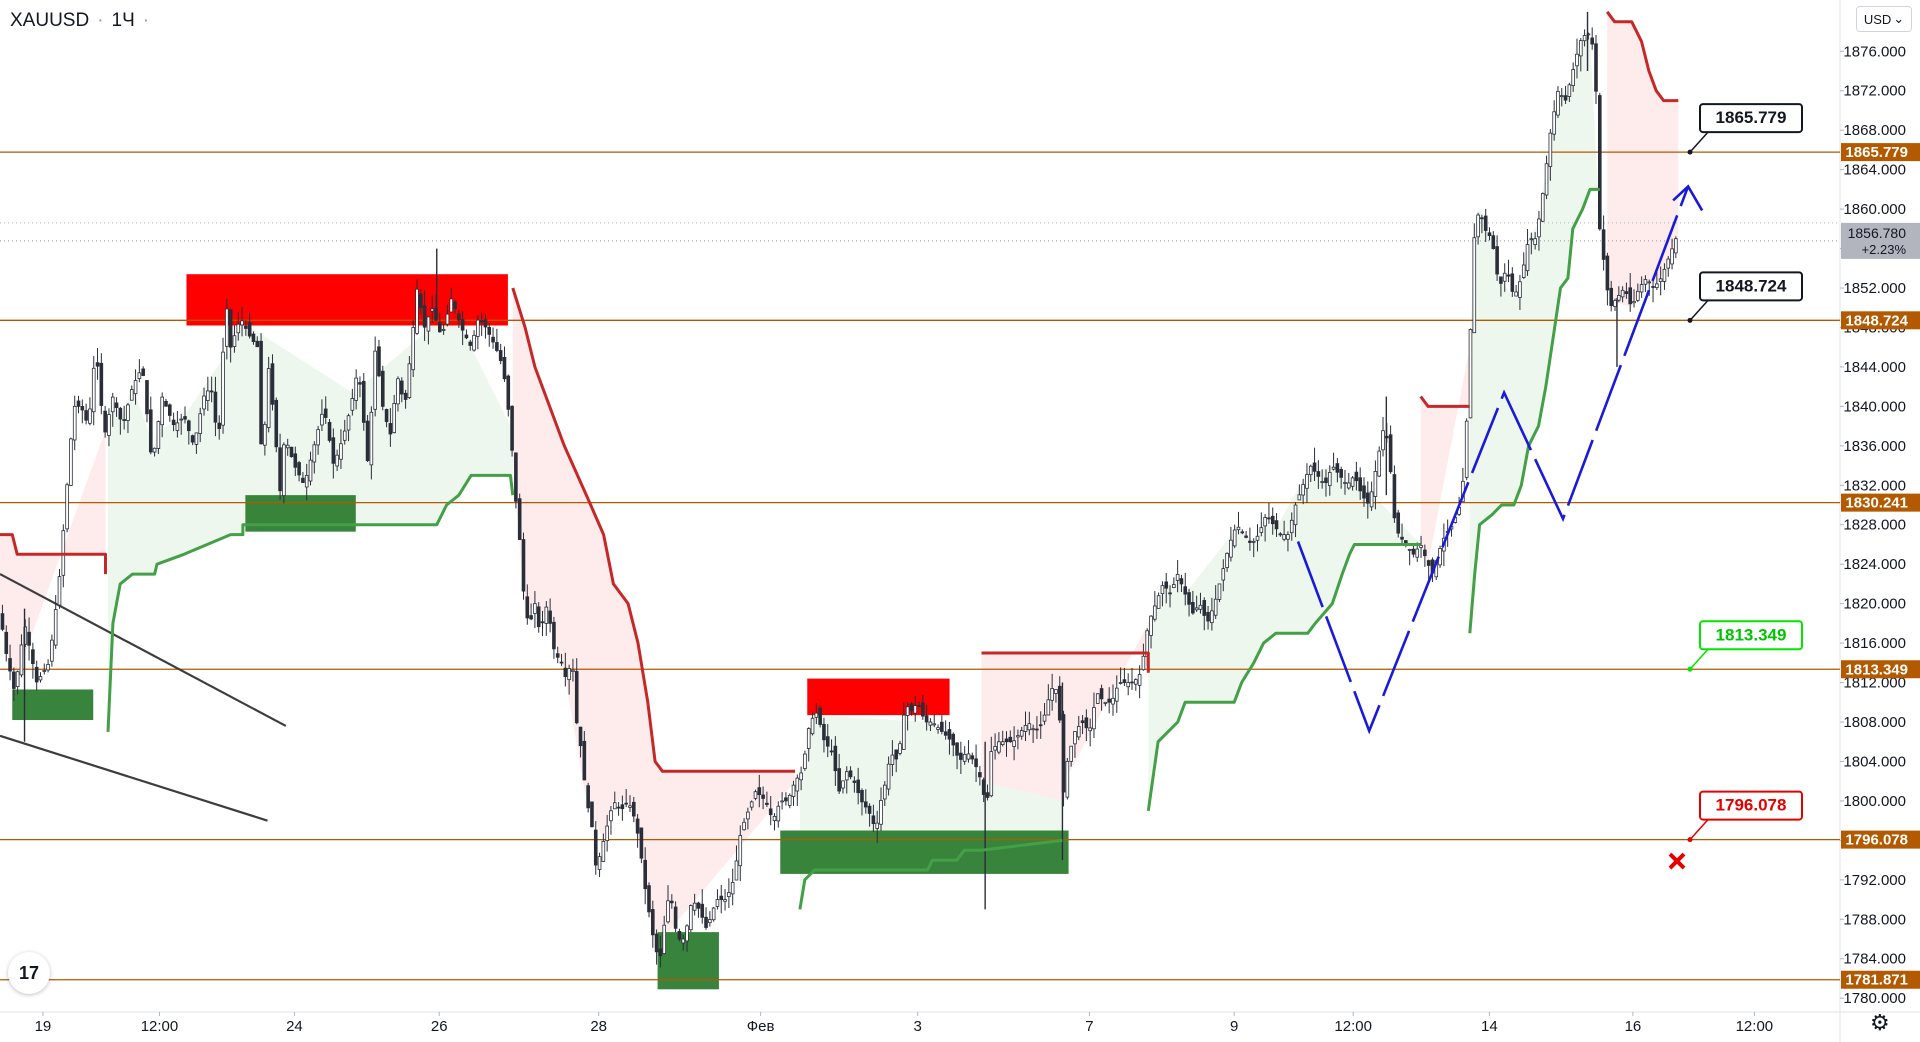 The width and height of the screenshot is (1920, 1042). I want to click on supertrend-line-up, so click(930, 874).